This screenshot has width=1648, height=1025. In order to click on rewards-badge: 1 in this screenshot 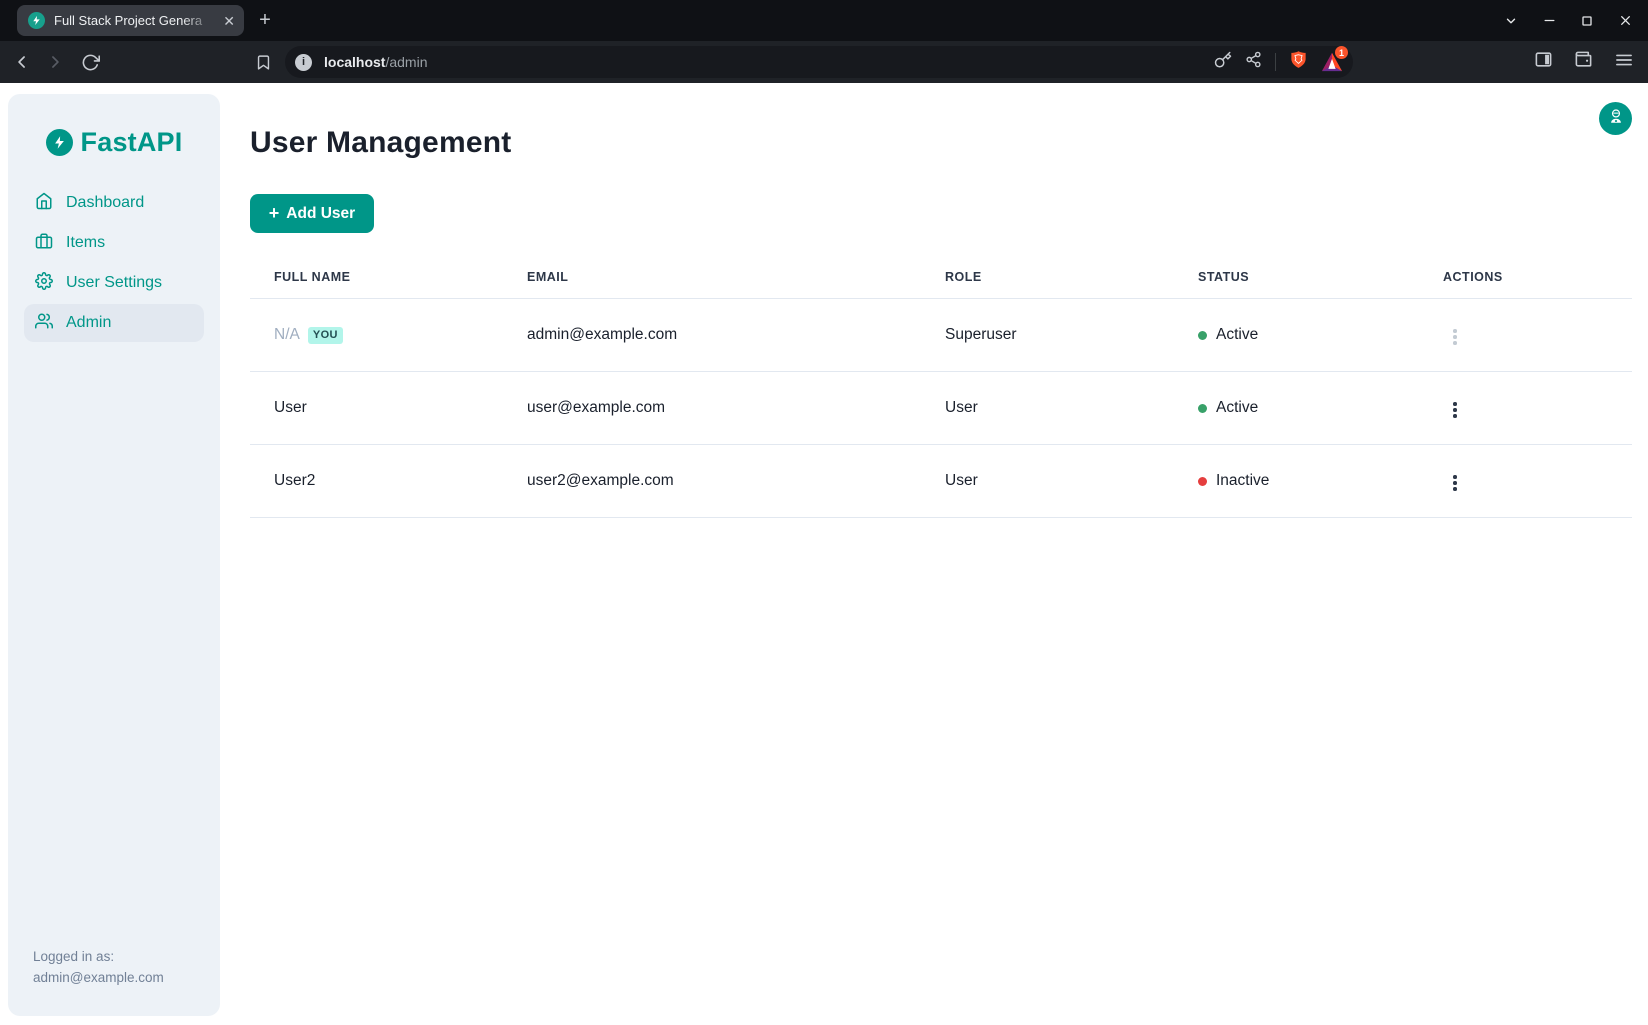, I will do `click(1341, 52)`.